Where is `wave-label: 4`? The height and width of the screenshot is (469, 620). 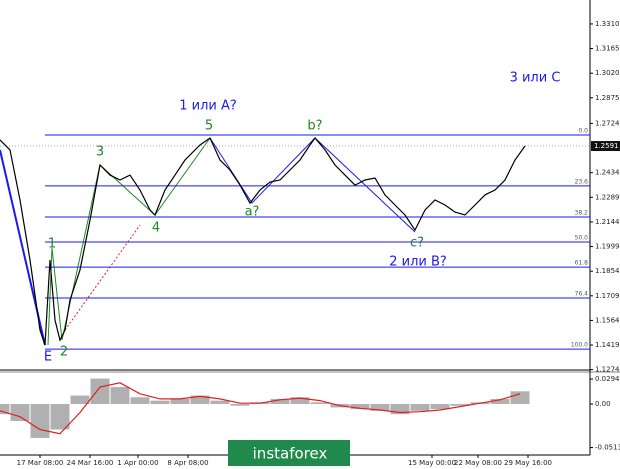 wave-label: 4 is located at coordinates (156, 228).